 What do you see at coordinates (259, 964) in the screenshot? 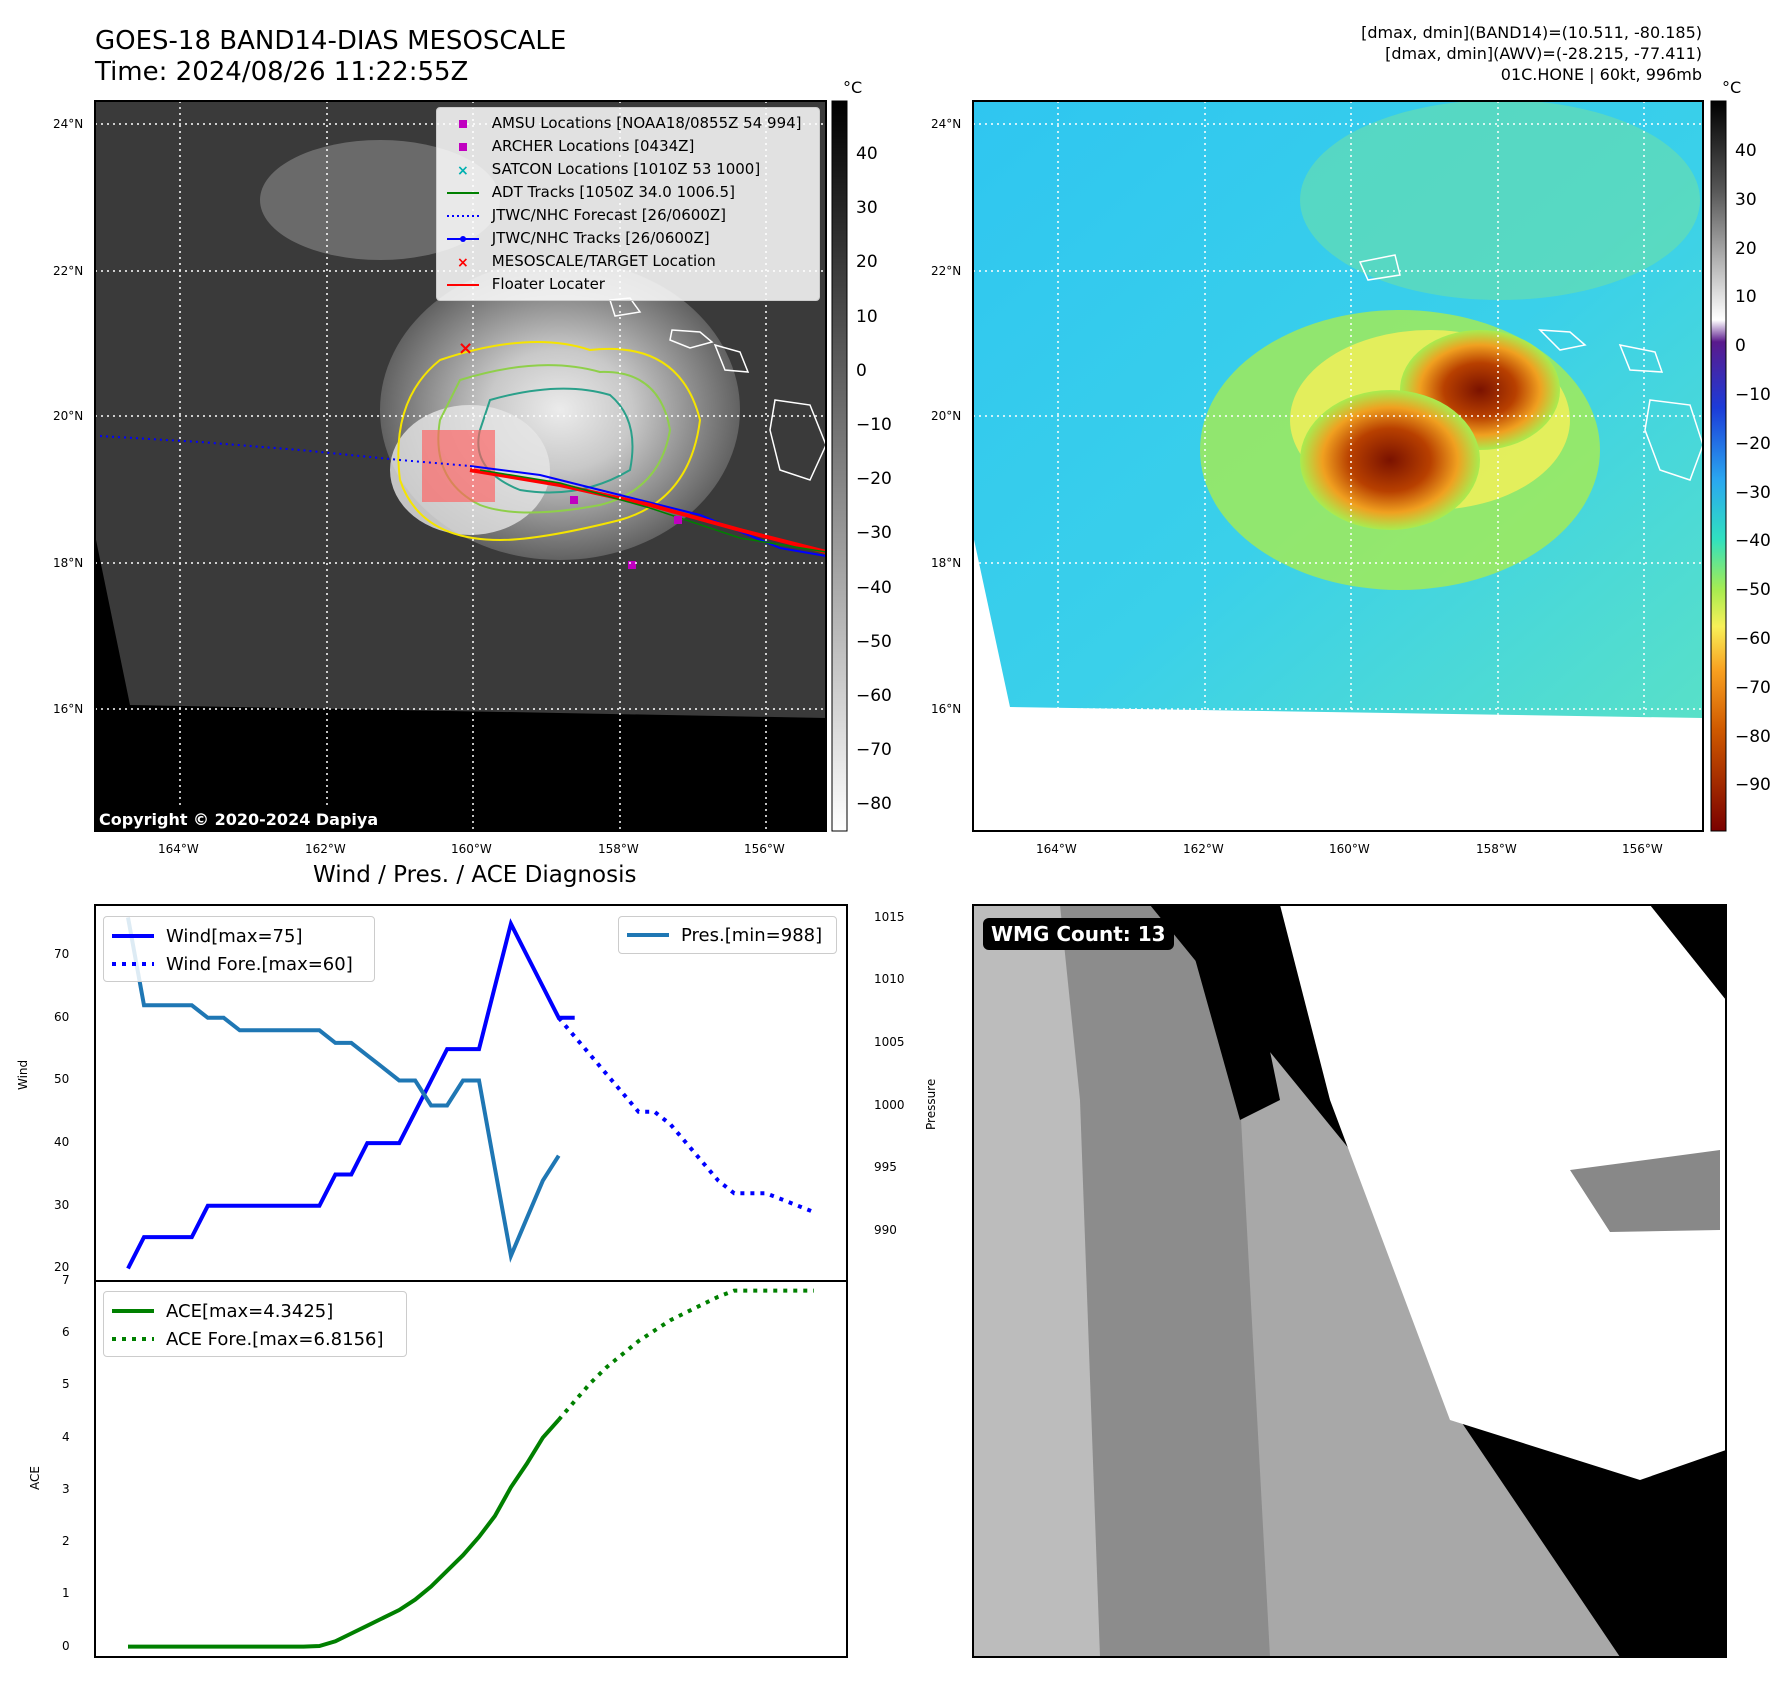
I see `wind-fore-legend-label: Wind Fore.[max=60]` at bounding box center [259, 964].